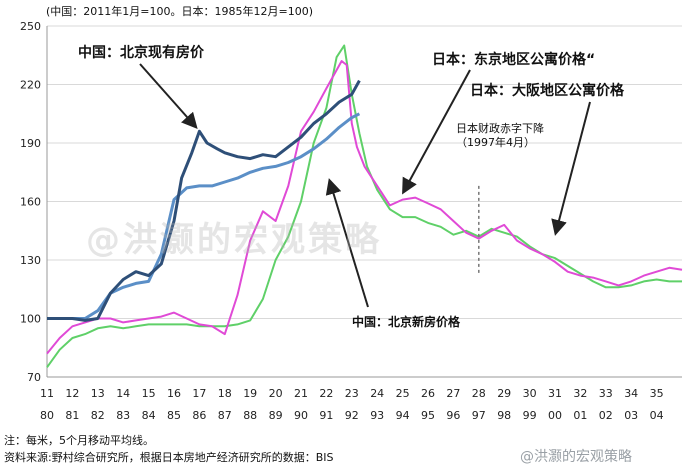 This screenshot has width=690, height=471. I want to click on x-tick-label-top: 31, so click(555, 393).